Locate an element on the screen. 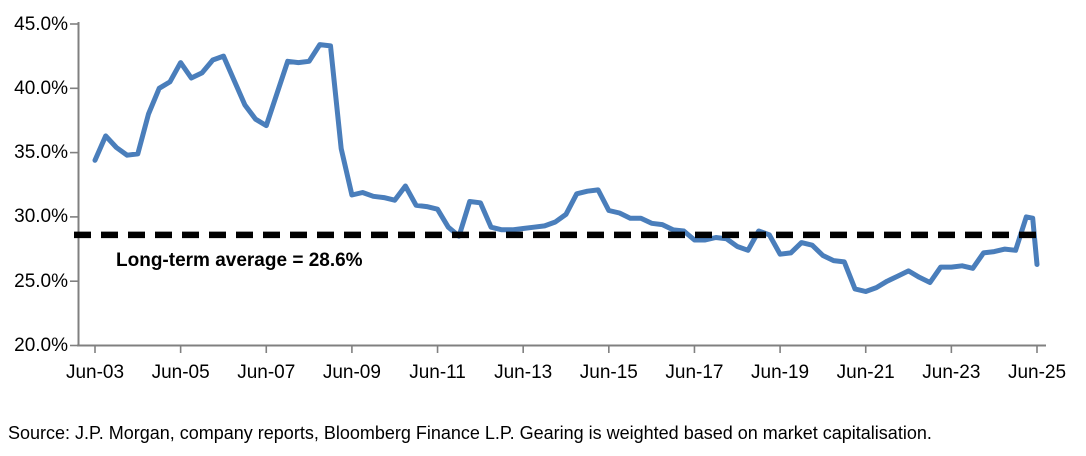 This screenshot has width=1086, height=456. x-tick-label: Jun-13 is located at coordinates (523, 372).